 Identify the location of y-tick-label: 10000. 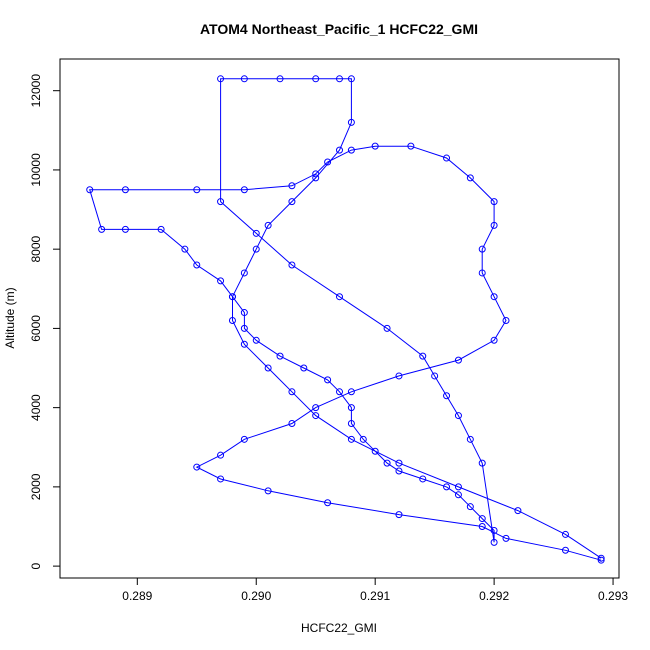
(36, 170).